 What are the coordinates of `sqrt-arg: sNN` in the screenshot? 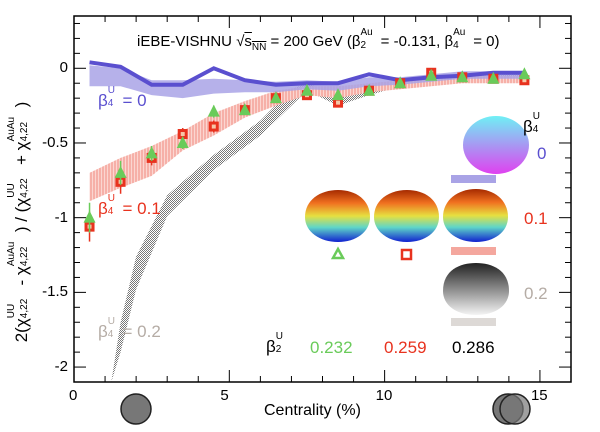 It's located at (255, 43).